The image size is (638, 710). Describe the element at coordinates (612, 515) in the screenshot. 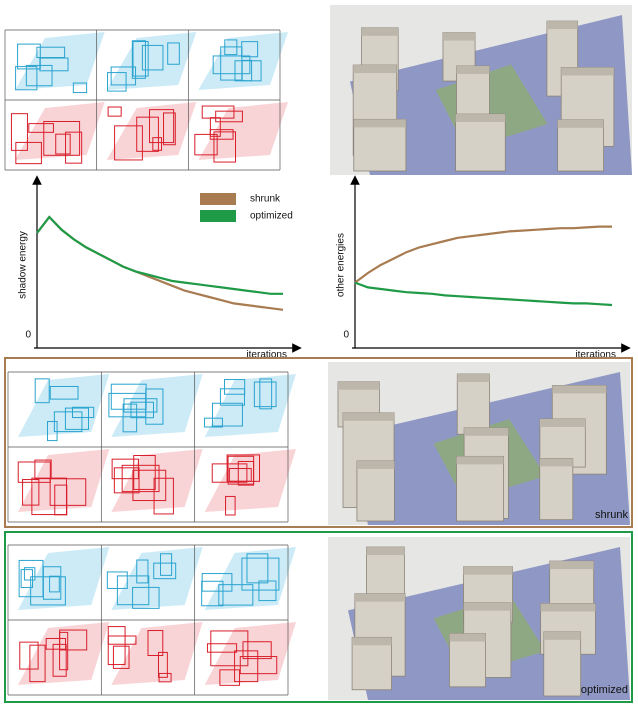

I see `panel-label: shrunk` at that location.